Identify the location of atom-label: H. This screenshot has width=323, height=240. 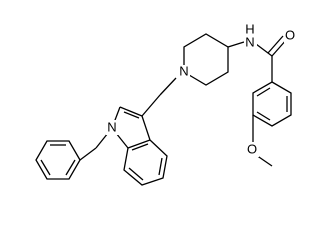
(249, 28).